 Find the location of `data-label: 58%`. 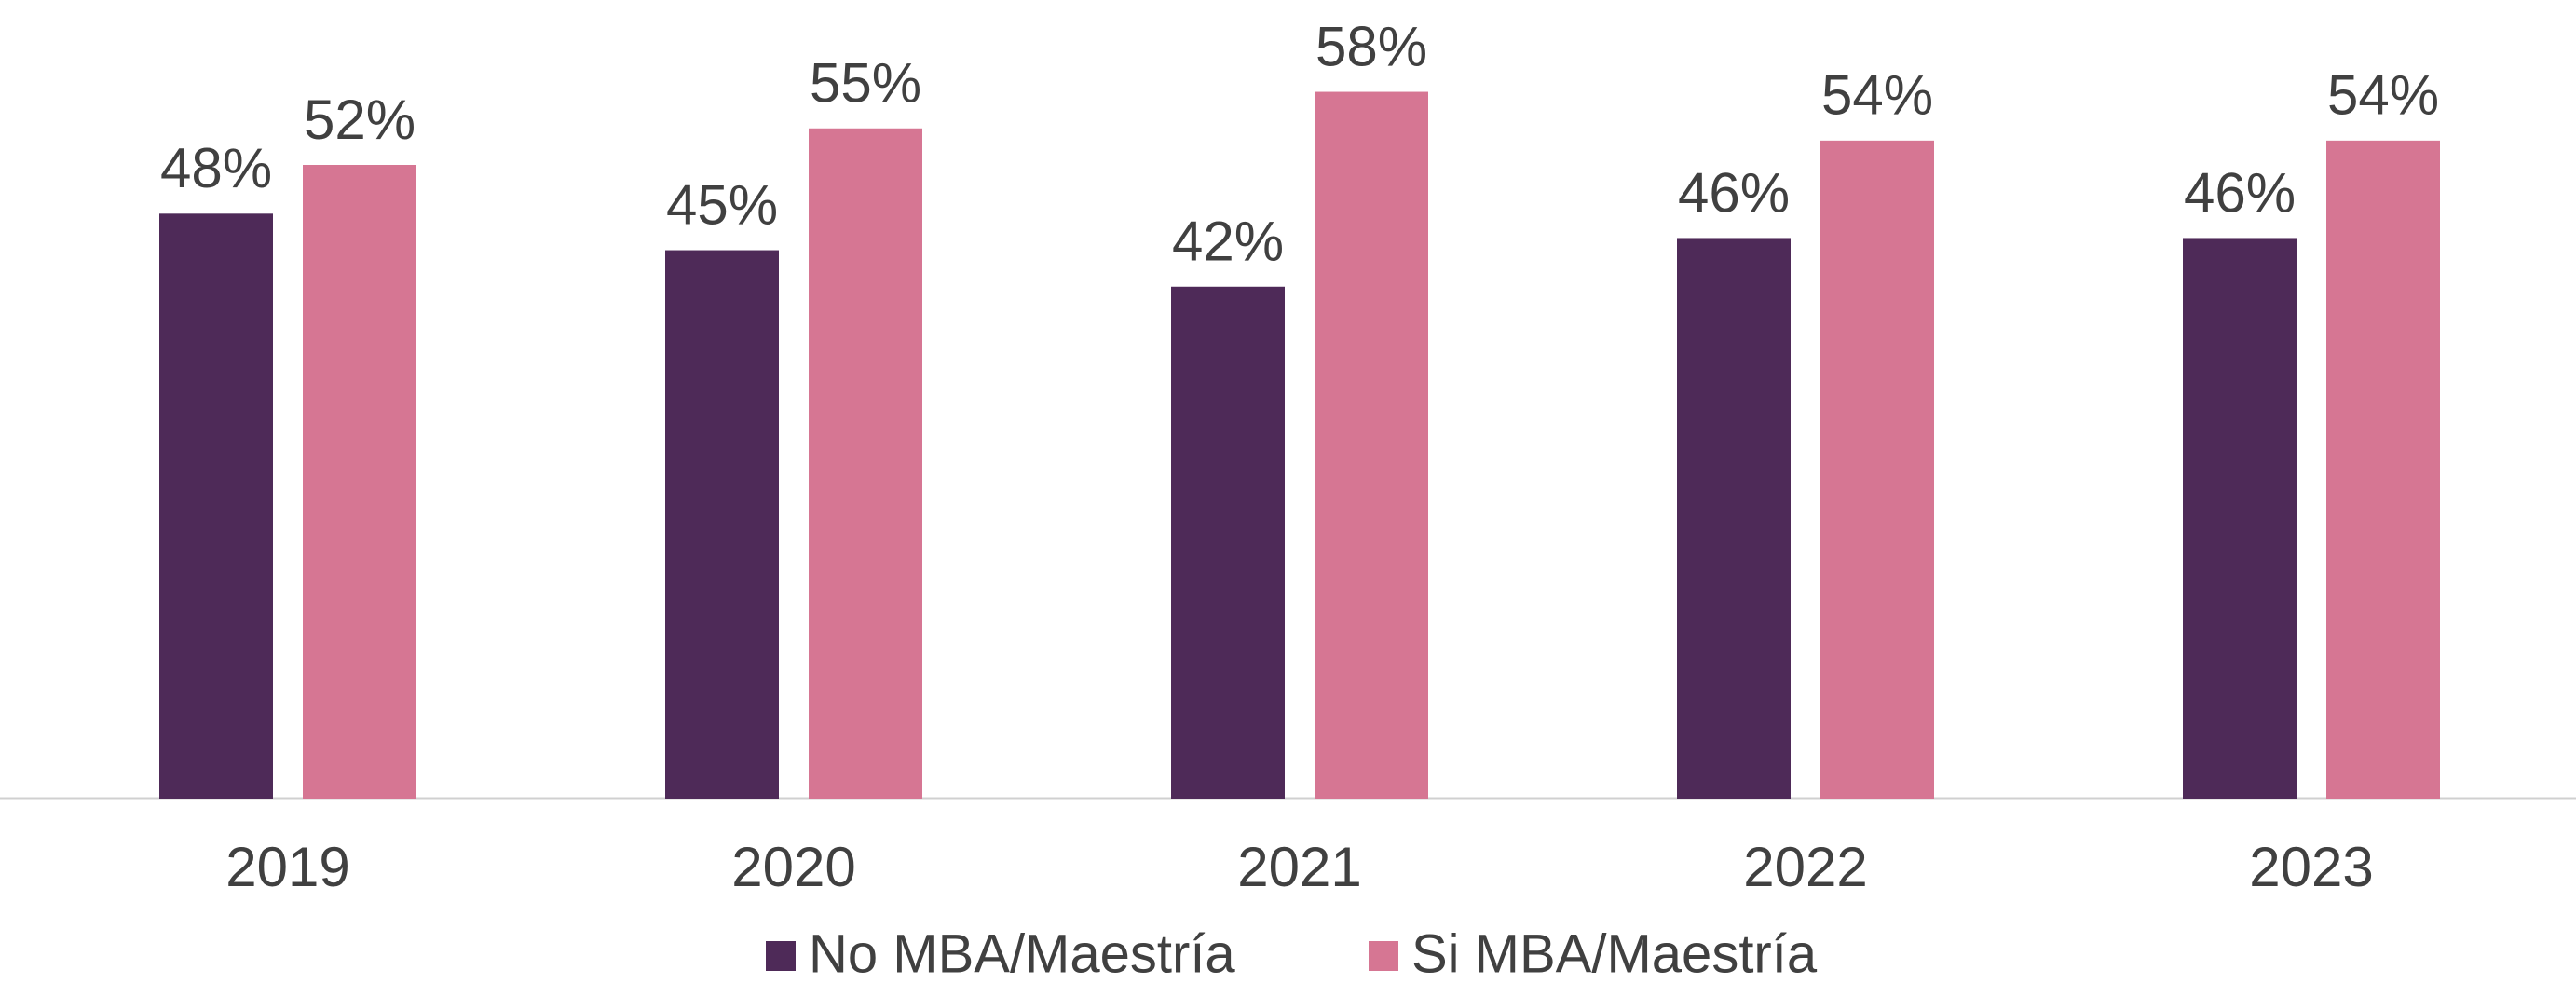

data-label: 58% is located at coordinates (1371, 46).